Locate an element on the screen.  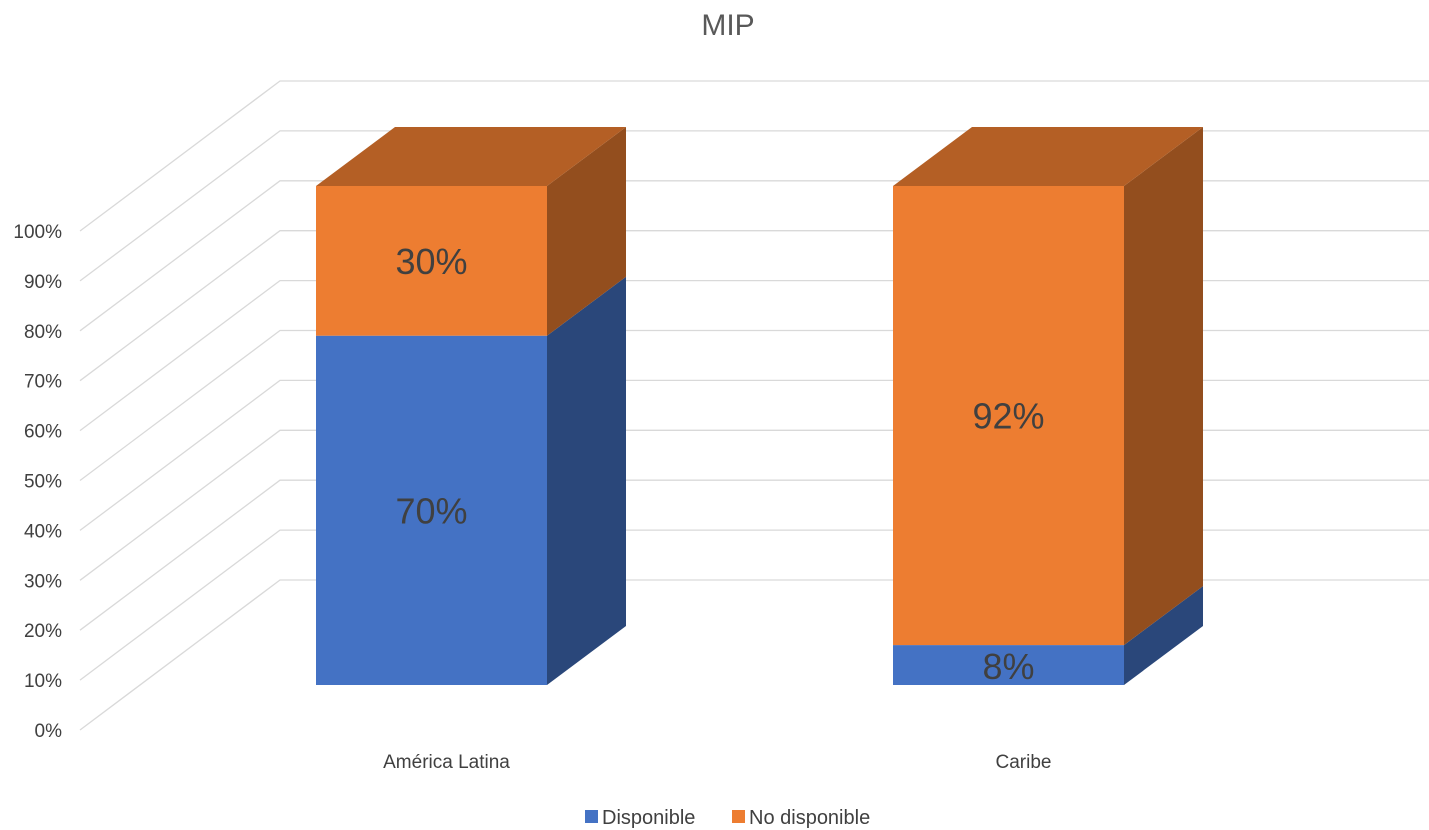
data-label: 70% is located at coordinates (431, 510).